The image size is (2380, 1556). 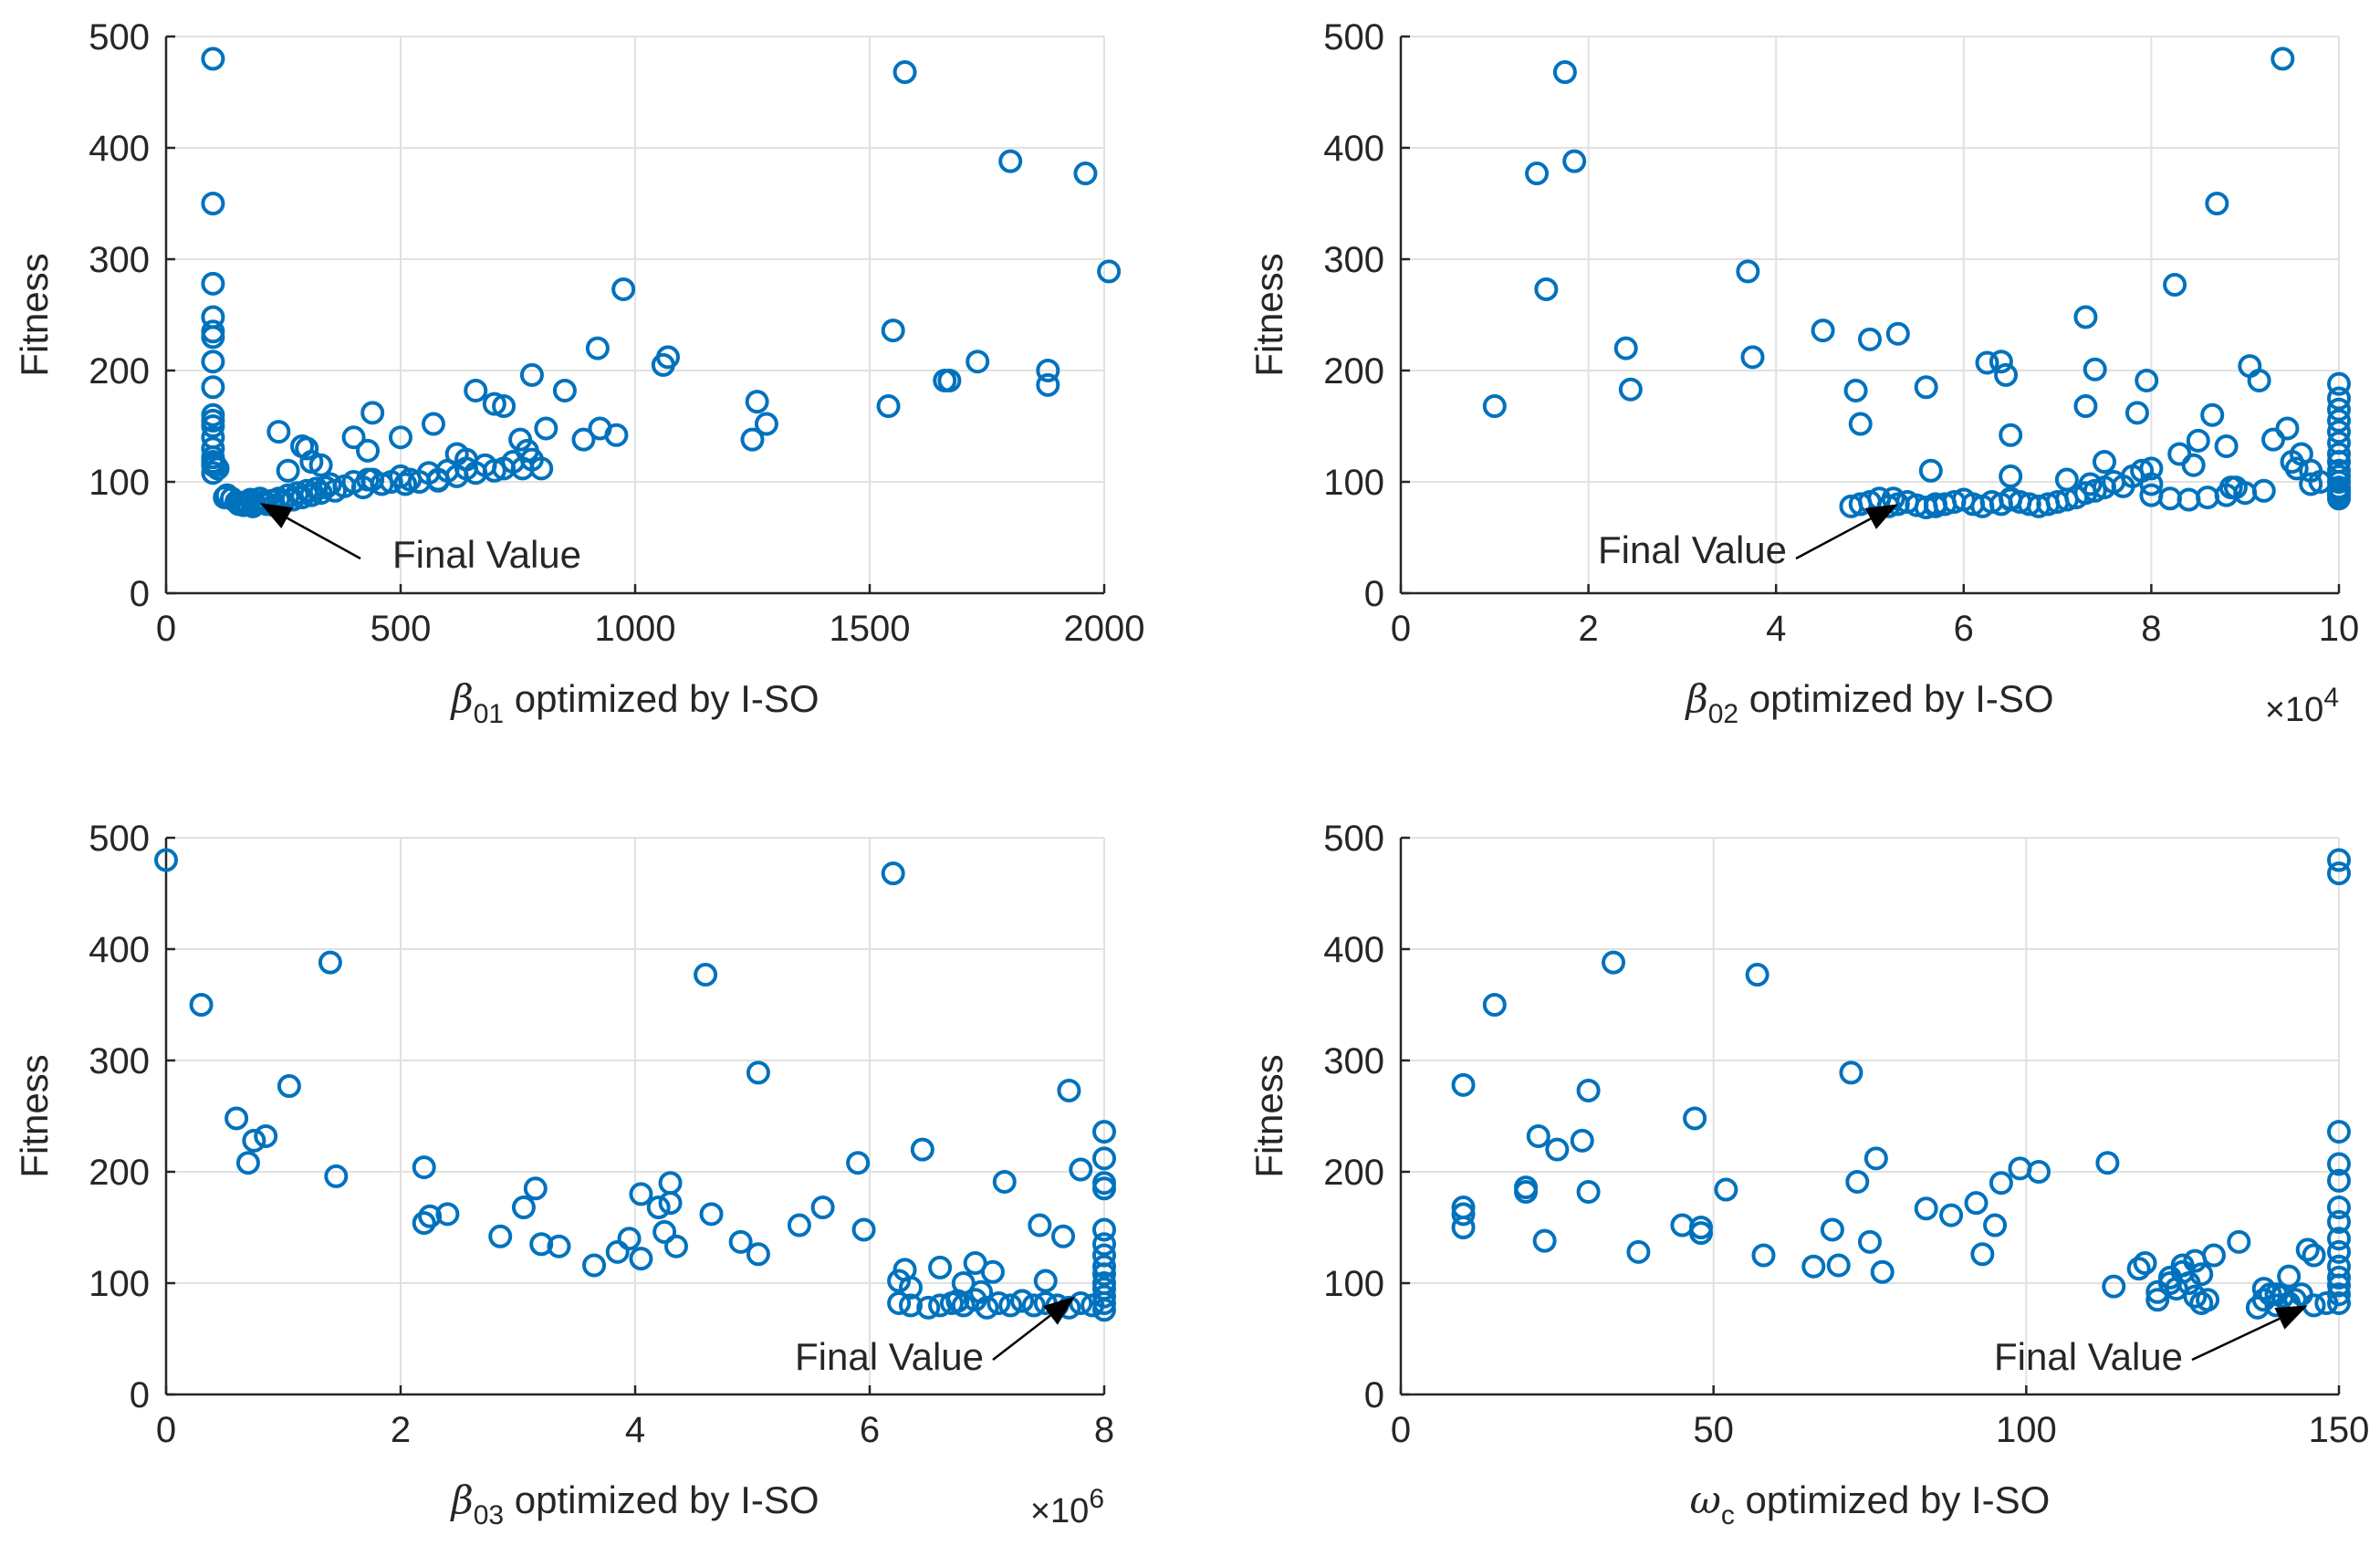 What do you see at coordinates (2027, 1430) in the screenshot?
I see `x-tick-label: 100` at bounding box center [2027, 1430].